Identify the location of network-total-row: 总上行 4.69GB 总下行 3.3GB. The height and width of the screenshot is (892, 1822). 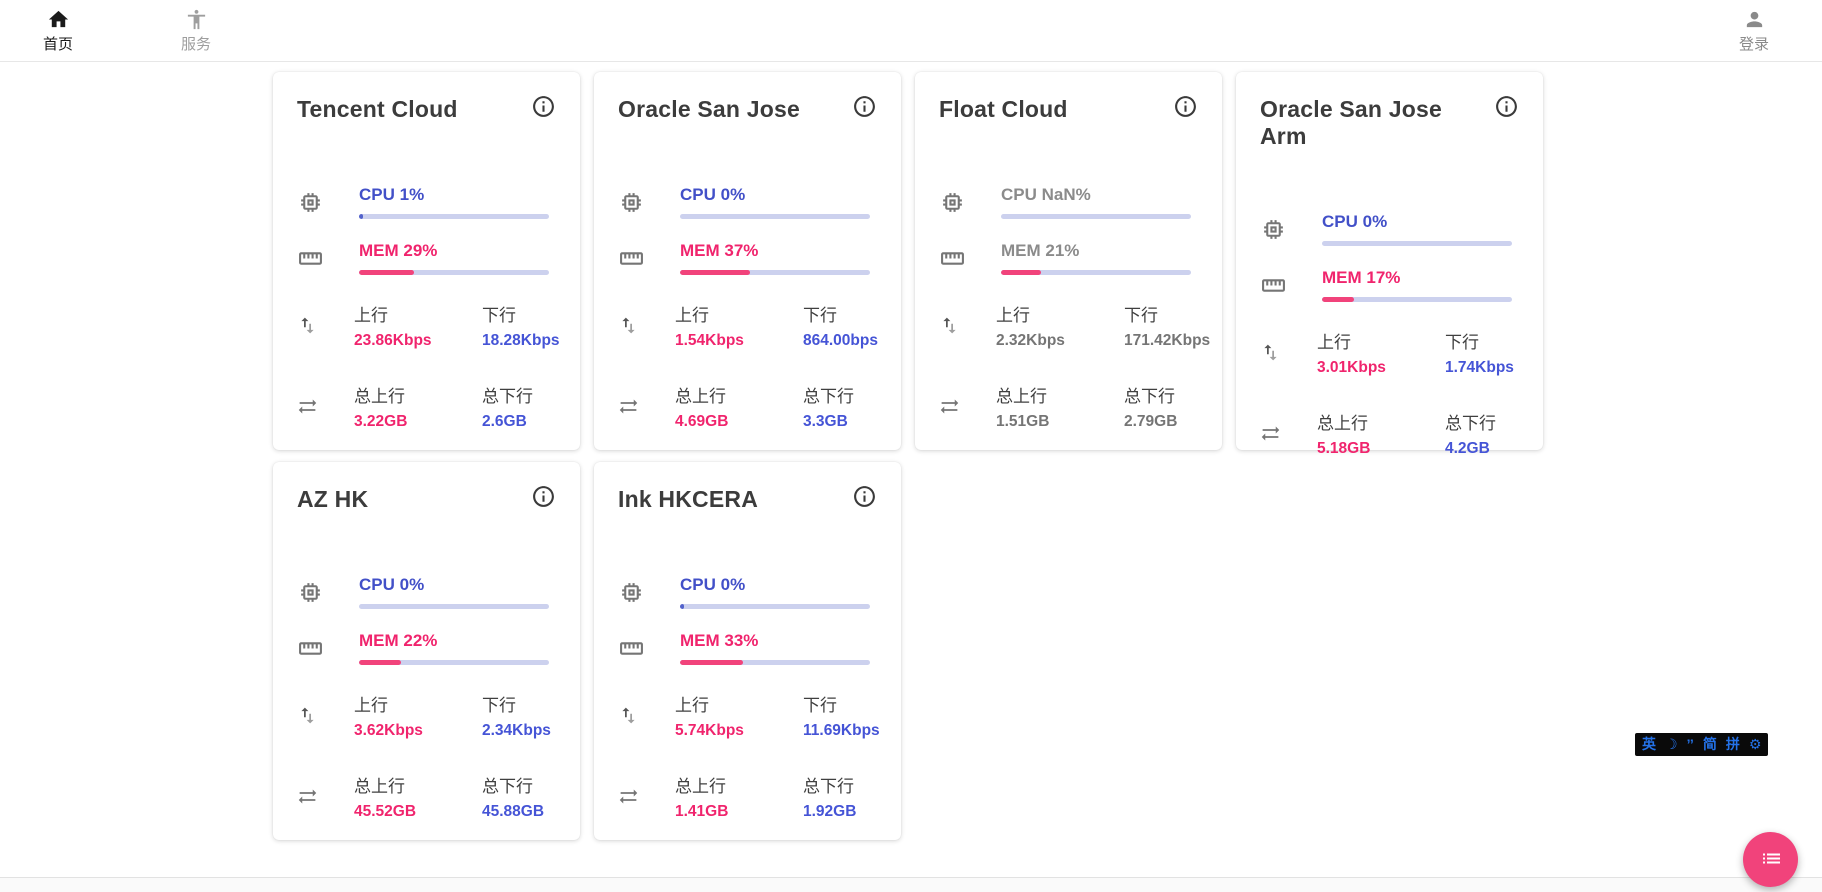
(746, 406).